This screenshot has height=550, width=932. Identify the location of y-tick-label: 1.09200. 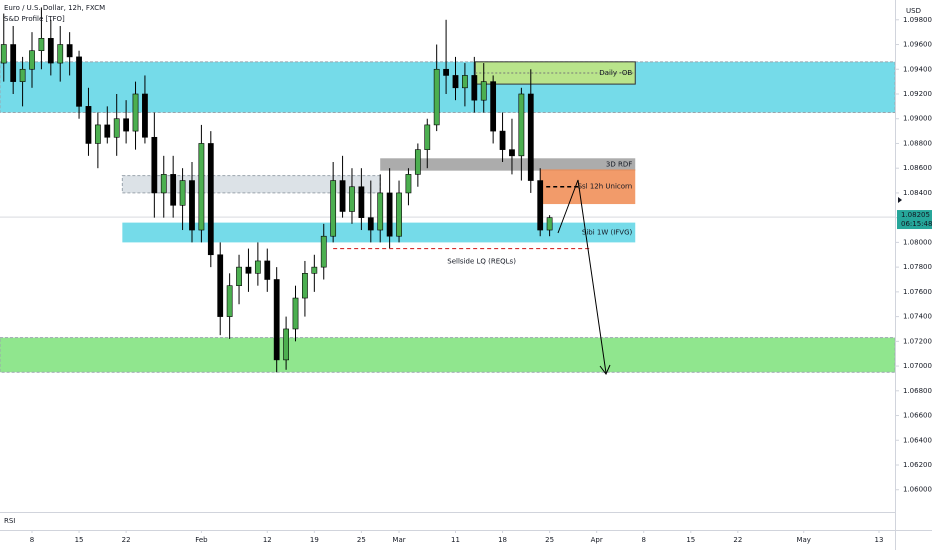
(917, 94).